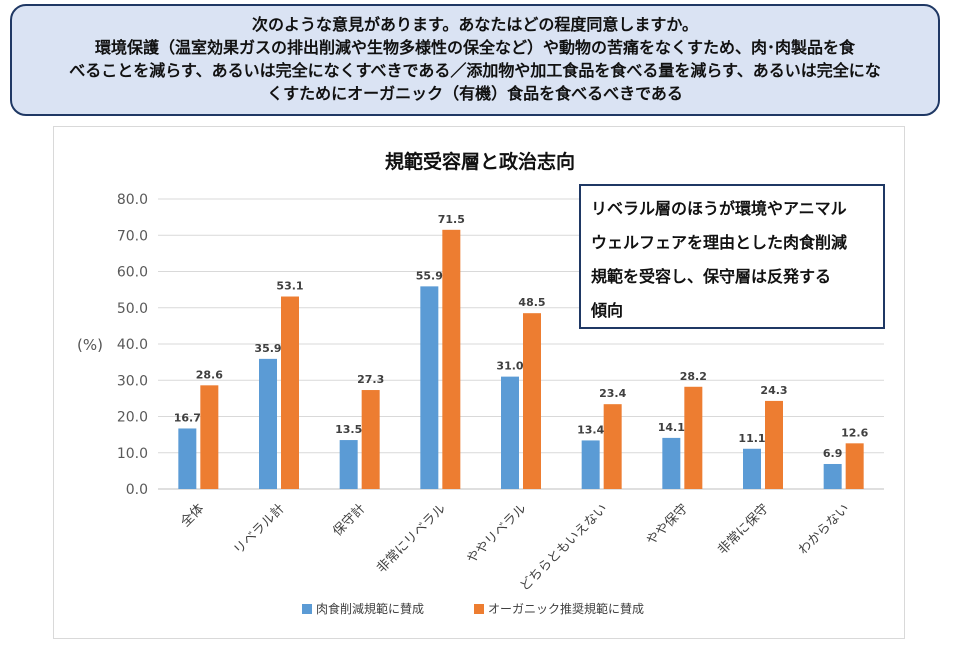 The image size is (956, 647). I want to click on data-label: 28.6, so click(209, 374).